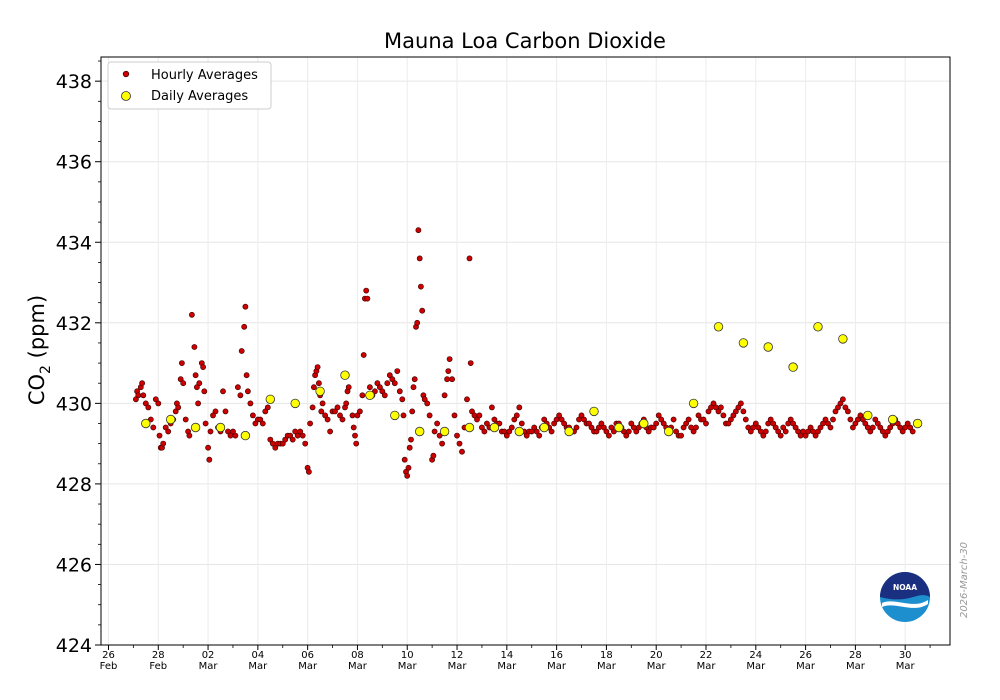 This screenshot has width=1000, height=700. Describe the element at coordinates (74, 485) in the screenshot. I see `y-tick-label: 428` at that location.